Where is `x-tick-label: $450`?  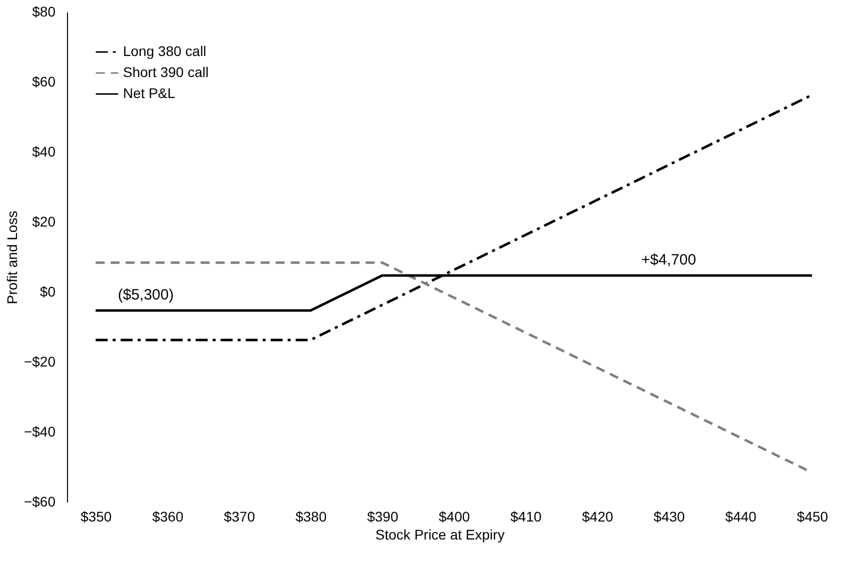 x-tick-label: $450 is located at coordinates (812, 516).